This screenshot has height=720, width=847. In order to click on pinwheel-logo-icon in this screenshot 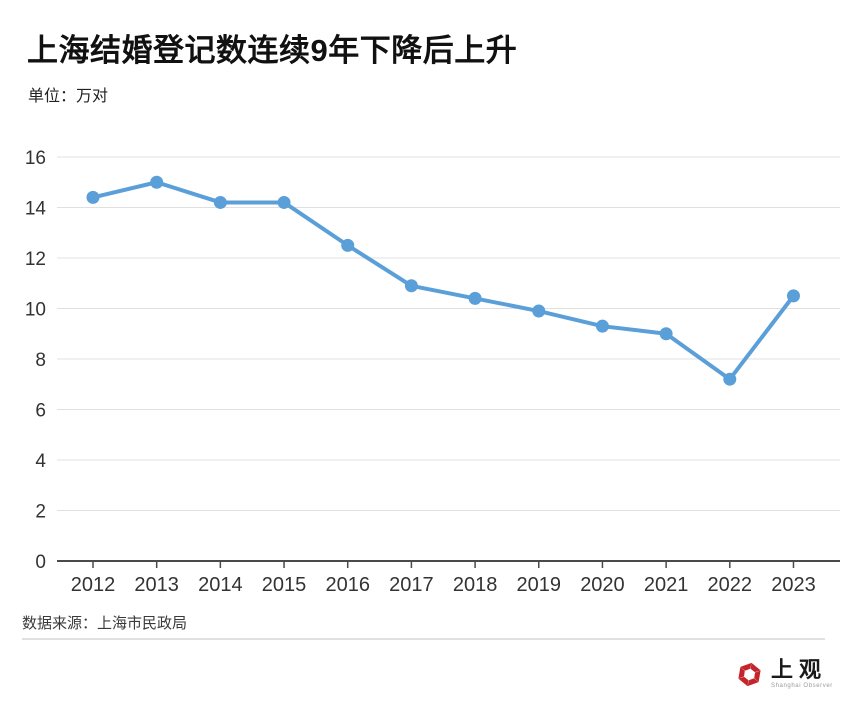, I will do `click(749, 674)`.